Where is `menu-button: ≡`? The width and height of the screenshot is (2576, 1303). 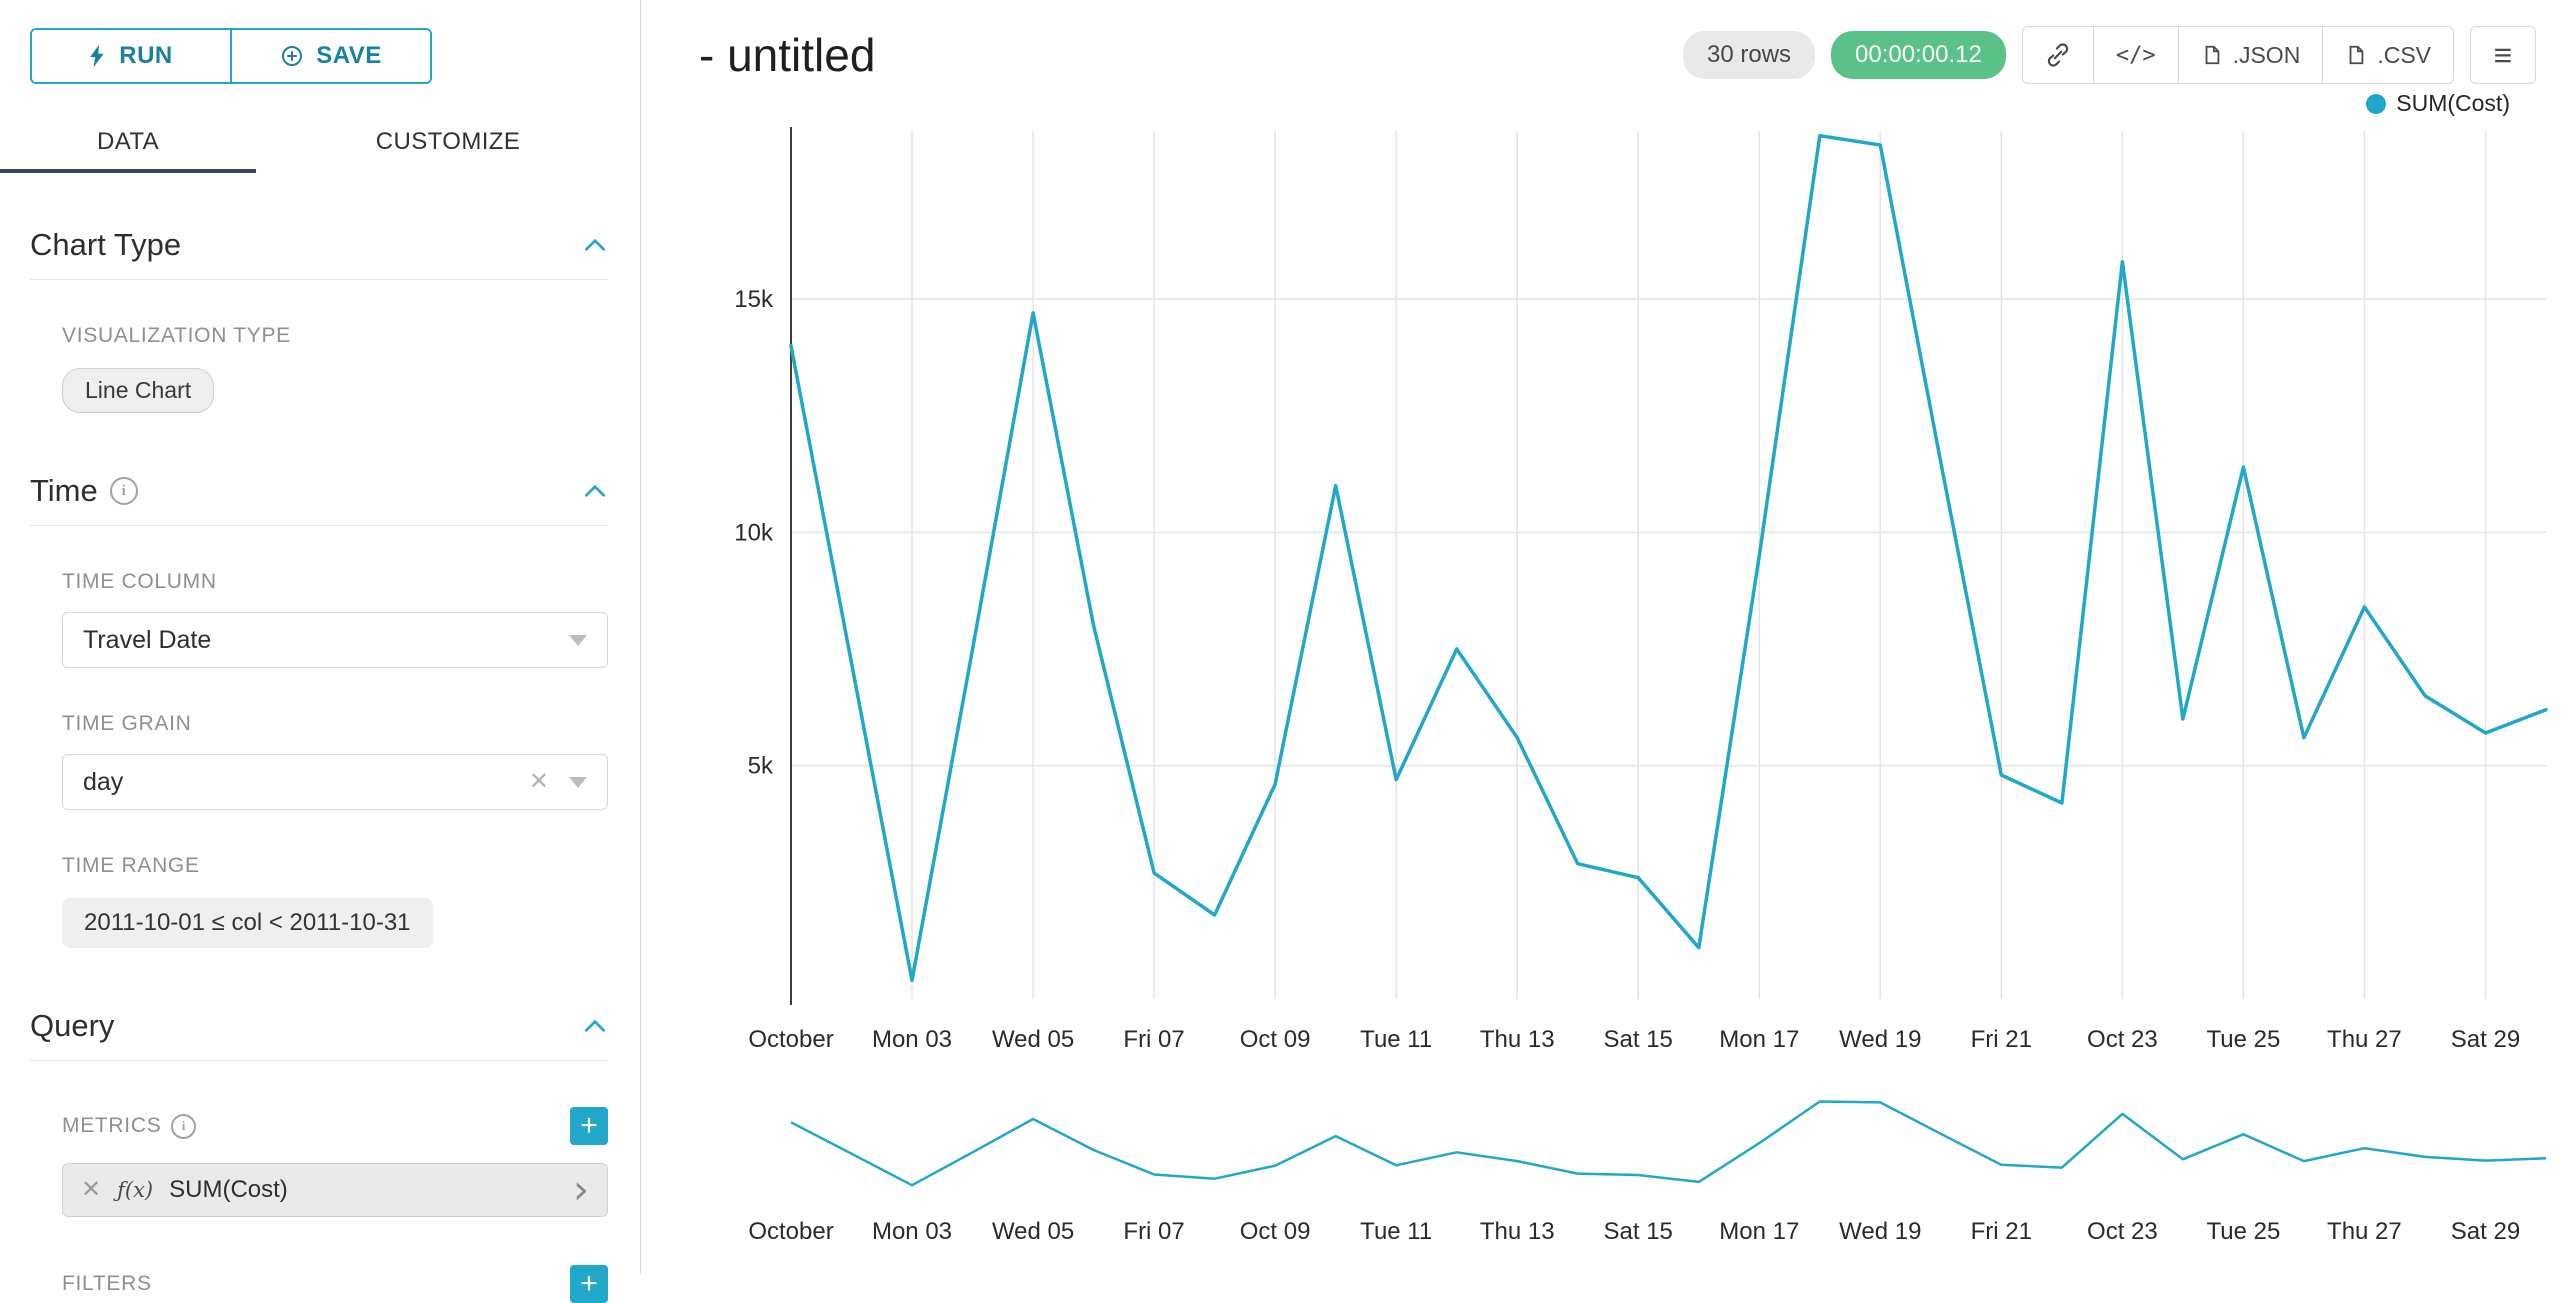
menu-button: ≡ is located at coordinates (2503, 55).